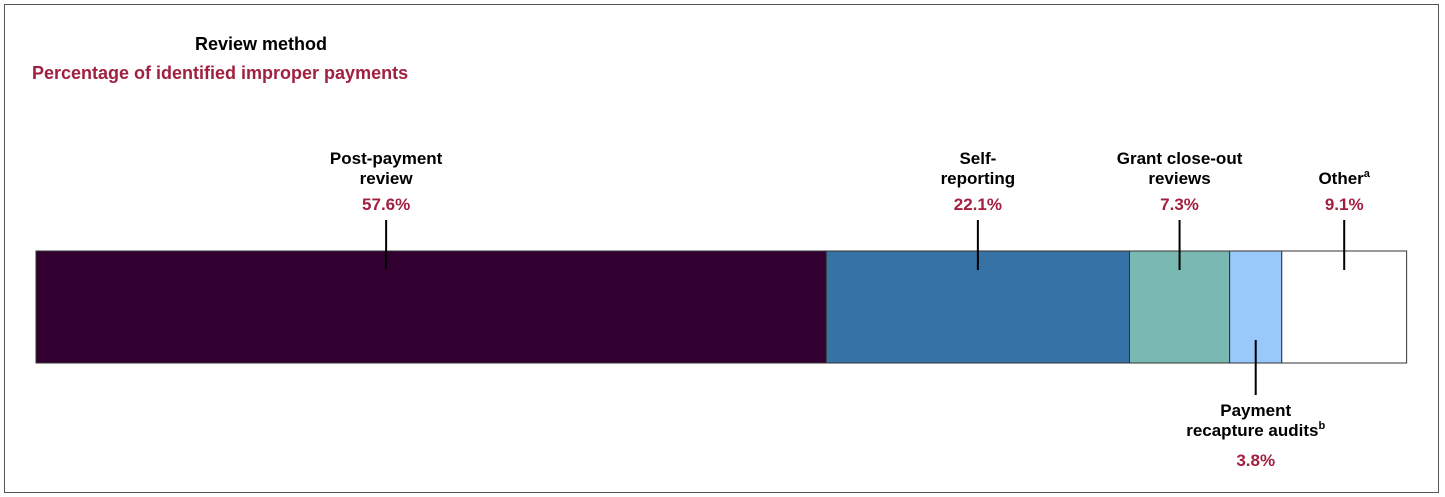 Image resolution: width=1445 pixels, height=497 pixels. What do you see at coordinates (1179, 178) in the screenshot?
I see `category-label-grant-close-out-reviews: reviews` at bounding box center [1179, 178].